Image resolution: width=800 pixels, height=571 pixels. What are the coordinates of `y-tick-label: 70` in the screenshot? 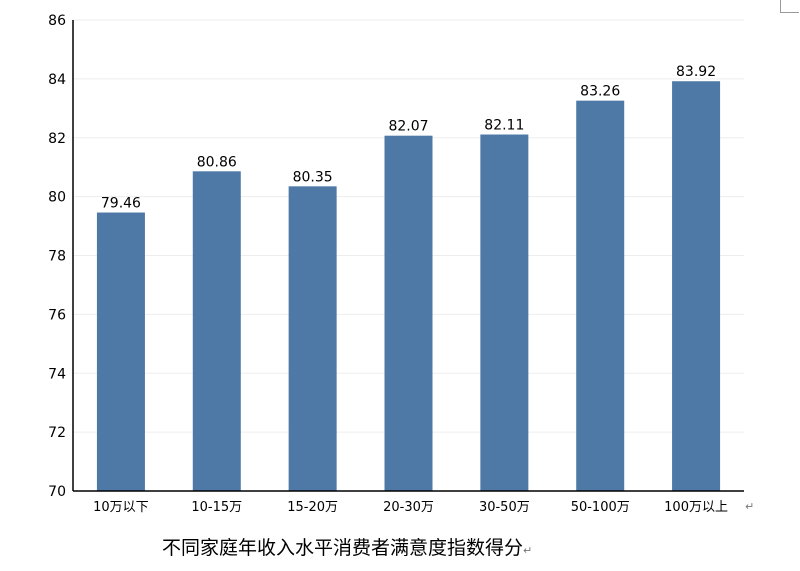 It's located at (57, 492).